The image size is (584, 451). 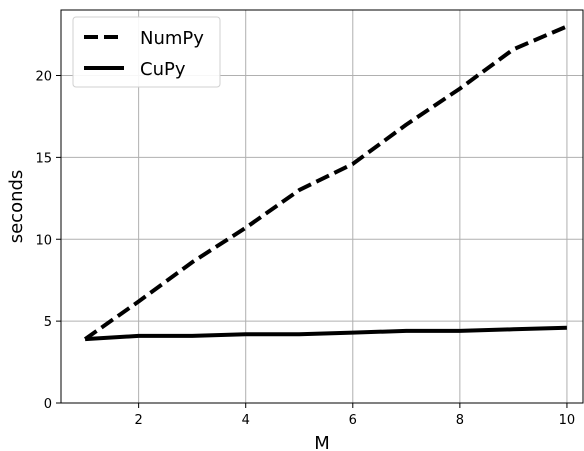 I want to click on y-tick-label: 10, so click(x=43, y=240).